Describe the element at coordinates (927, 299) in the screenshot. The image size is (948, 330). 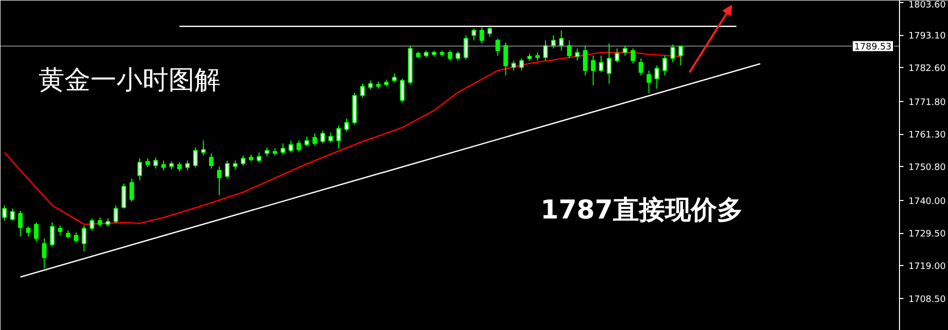
I see `y-tick-label: 1708.50` at that location.